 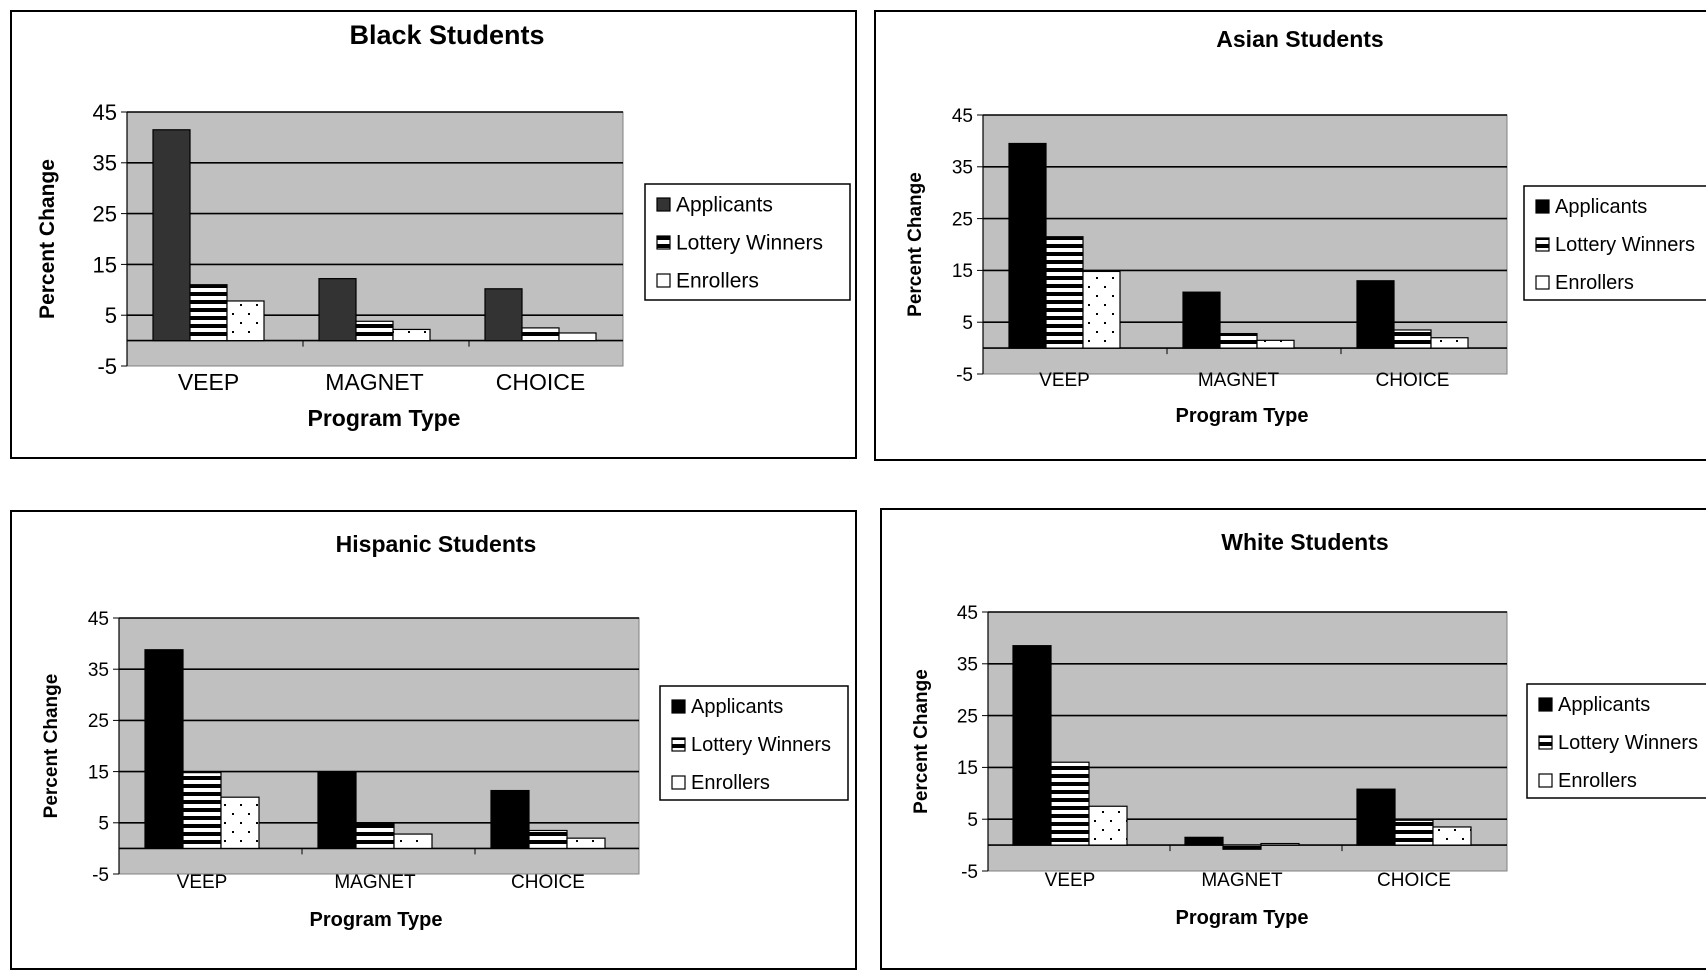 I want to click on chart-title: Asian Students, so click(x=1299, y=39).